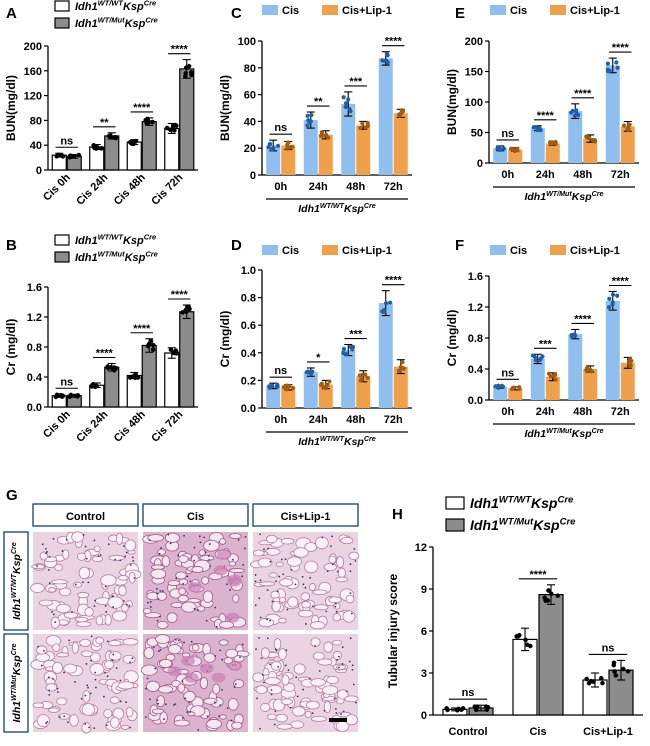 This screenshot has height=746, width=650. I want to click on x-tick-label: Cis 72h, so click(167, 426).